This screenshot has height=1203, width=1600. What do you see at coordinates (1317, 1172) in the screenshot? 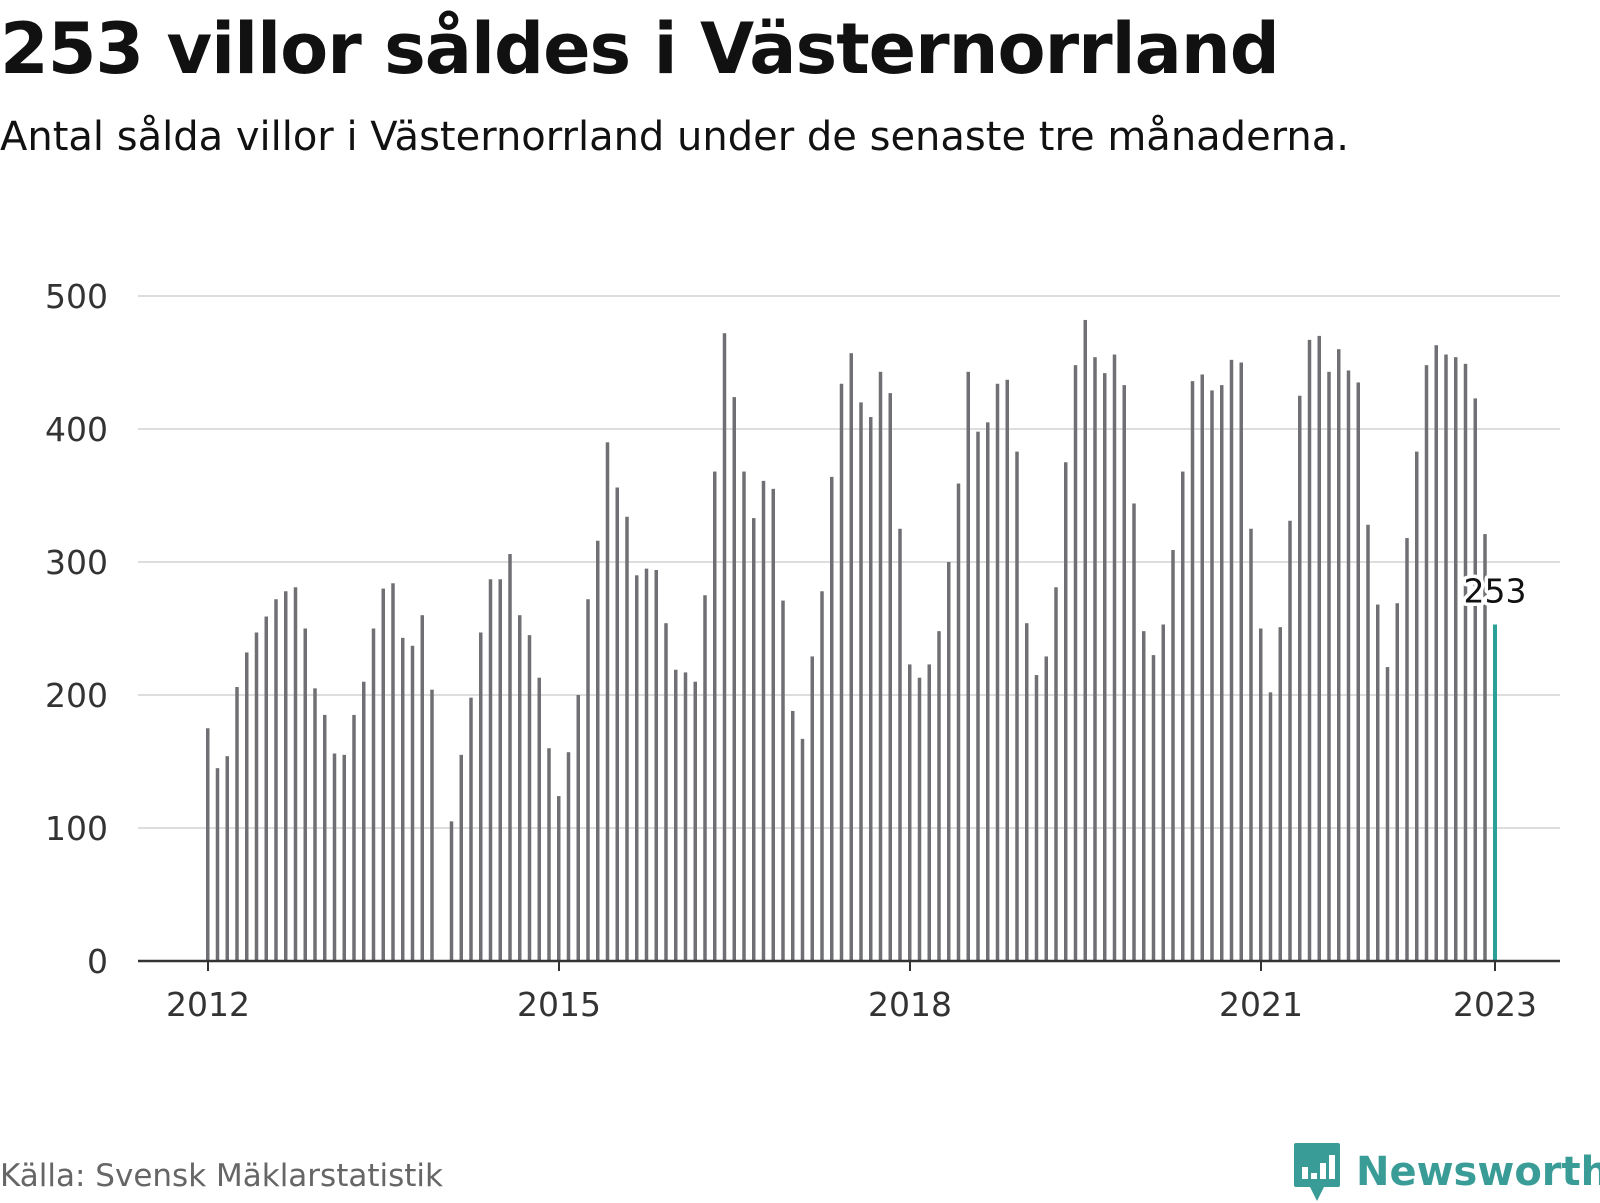
I see `bar-chart-speech-bubble-icon` at bounding box center [1317, 1172].